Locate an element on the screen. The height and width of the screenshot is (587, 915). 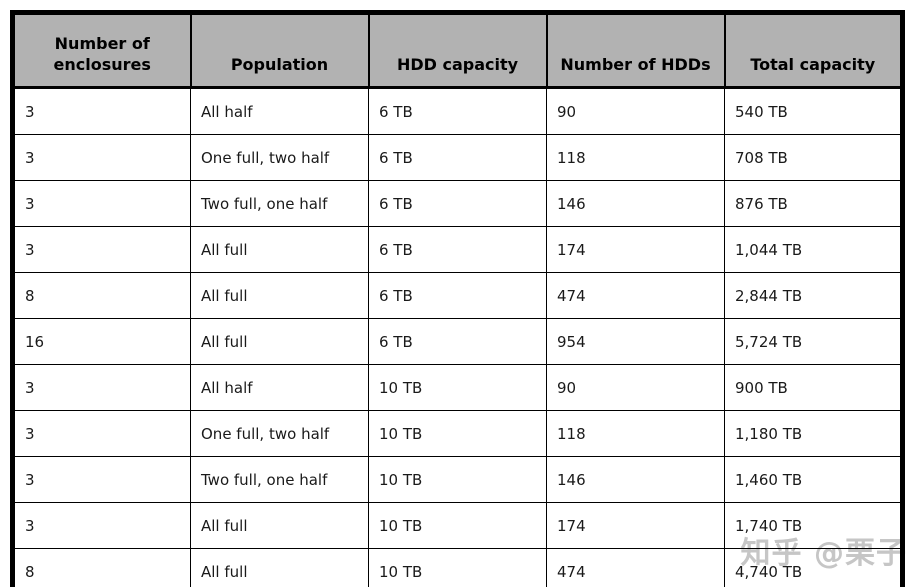
table-cell: 4,740 TB is located at coordinates (813, 567).